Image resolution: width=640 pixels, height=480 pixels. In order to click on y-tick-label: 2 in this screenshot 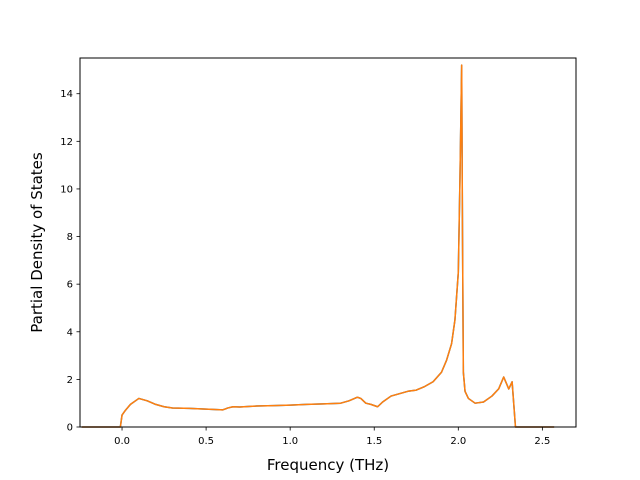, I will do `click(70, 380)`.